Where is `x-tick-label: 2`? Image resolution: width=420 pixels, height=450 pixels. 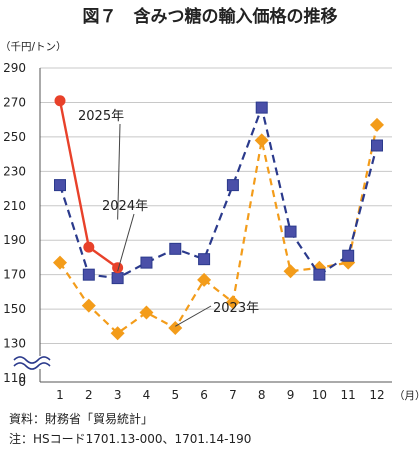 x-tick-label: 2 is located at coordinates (89, 395).